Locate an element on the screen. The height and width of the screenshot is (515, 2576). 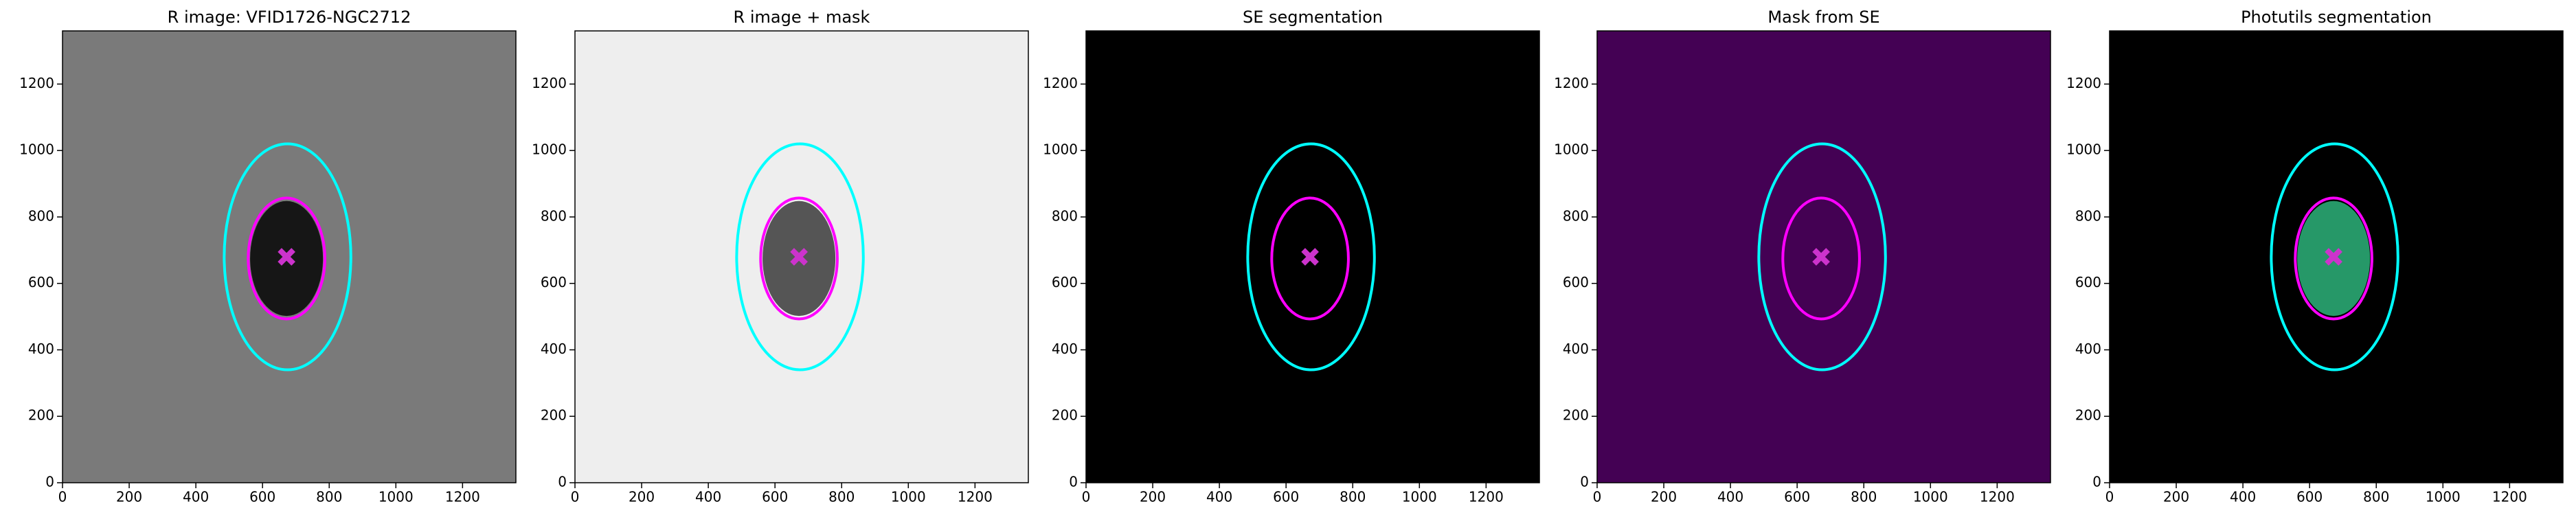
panel-title: R image + mask is located at coordinates (802, 17).